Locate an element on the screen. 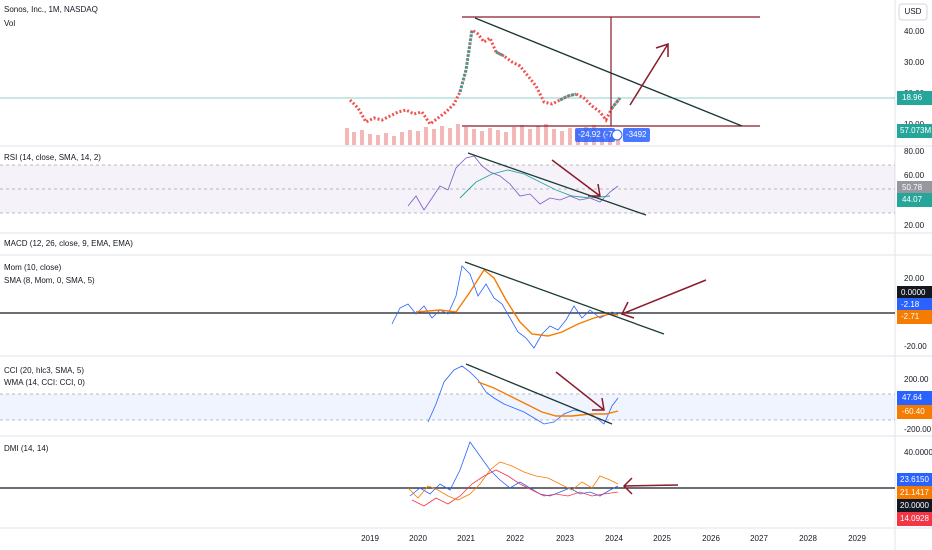 This screenshot has height=550, width=932. price-tick: 30.00 is located at coordinates (914, 62).